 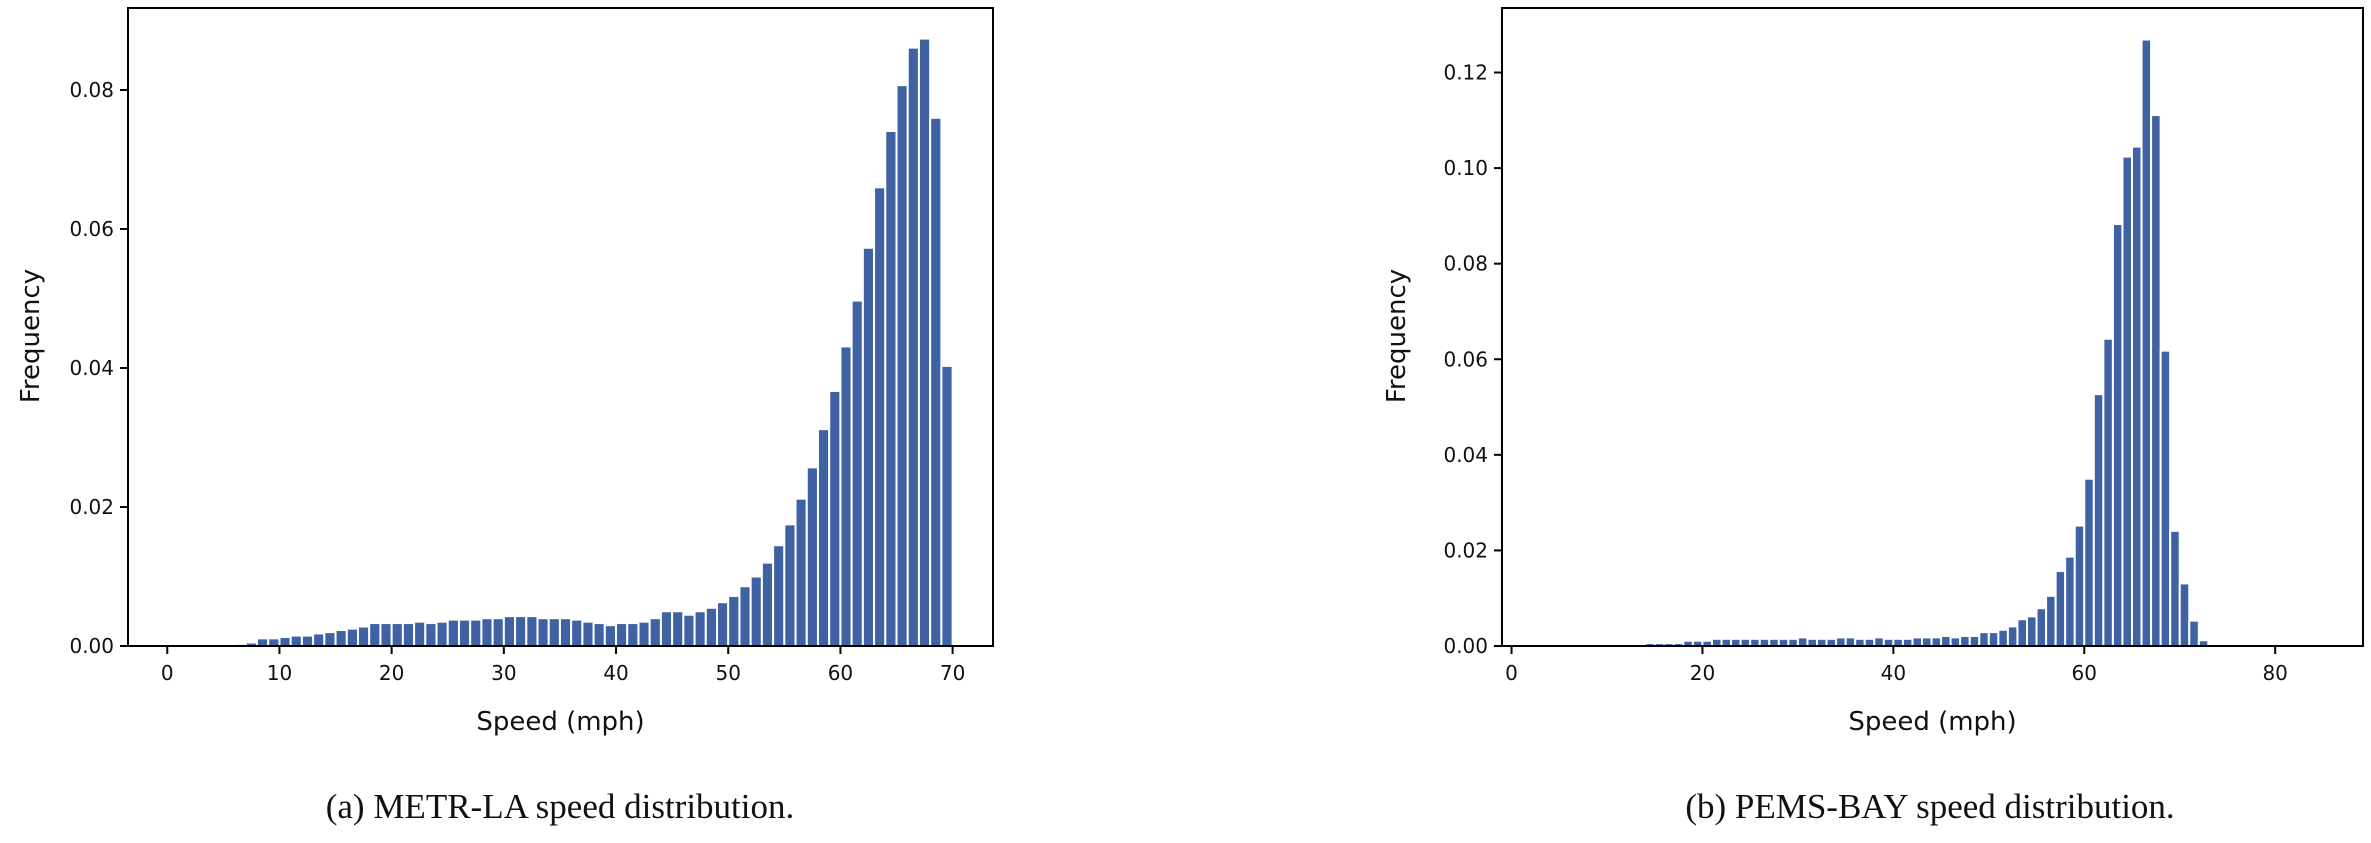 I want to click on x-tick-label: 70, so click(x=952, y=673).